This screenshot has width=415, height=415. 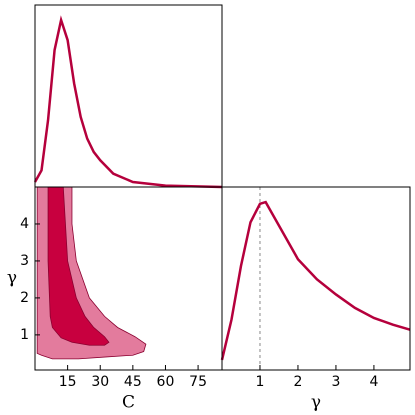 What do you see at coordinates (12, 278) in the screenshot?
I see `y-axis-label: γ` at bounding box center [12, 278].